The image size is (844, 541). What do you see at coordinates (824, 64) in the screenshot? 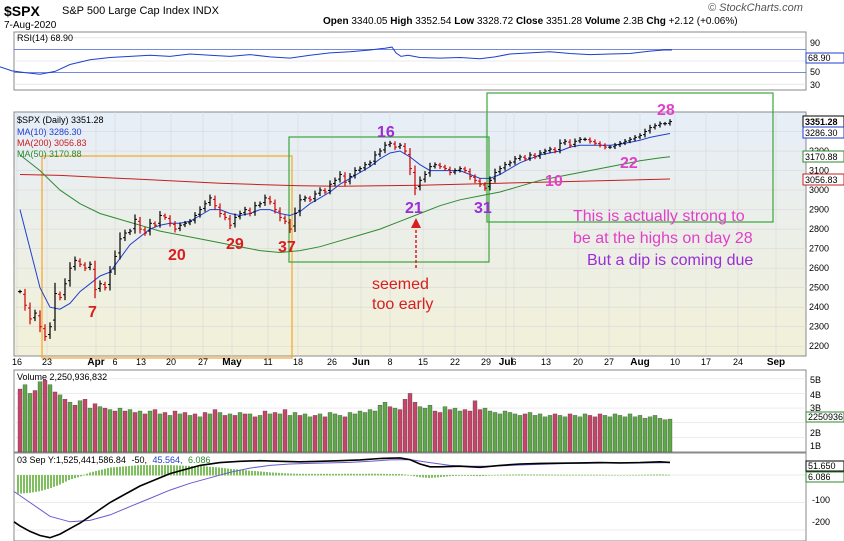
I see `rsi-axis: 90 70 50 30 68.90` at bounding box center [824, 64].